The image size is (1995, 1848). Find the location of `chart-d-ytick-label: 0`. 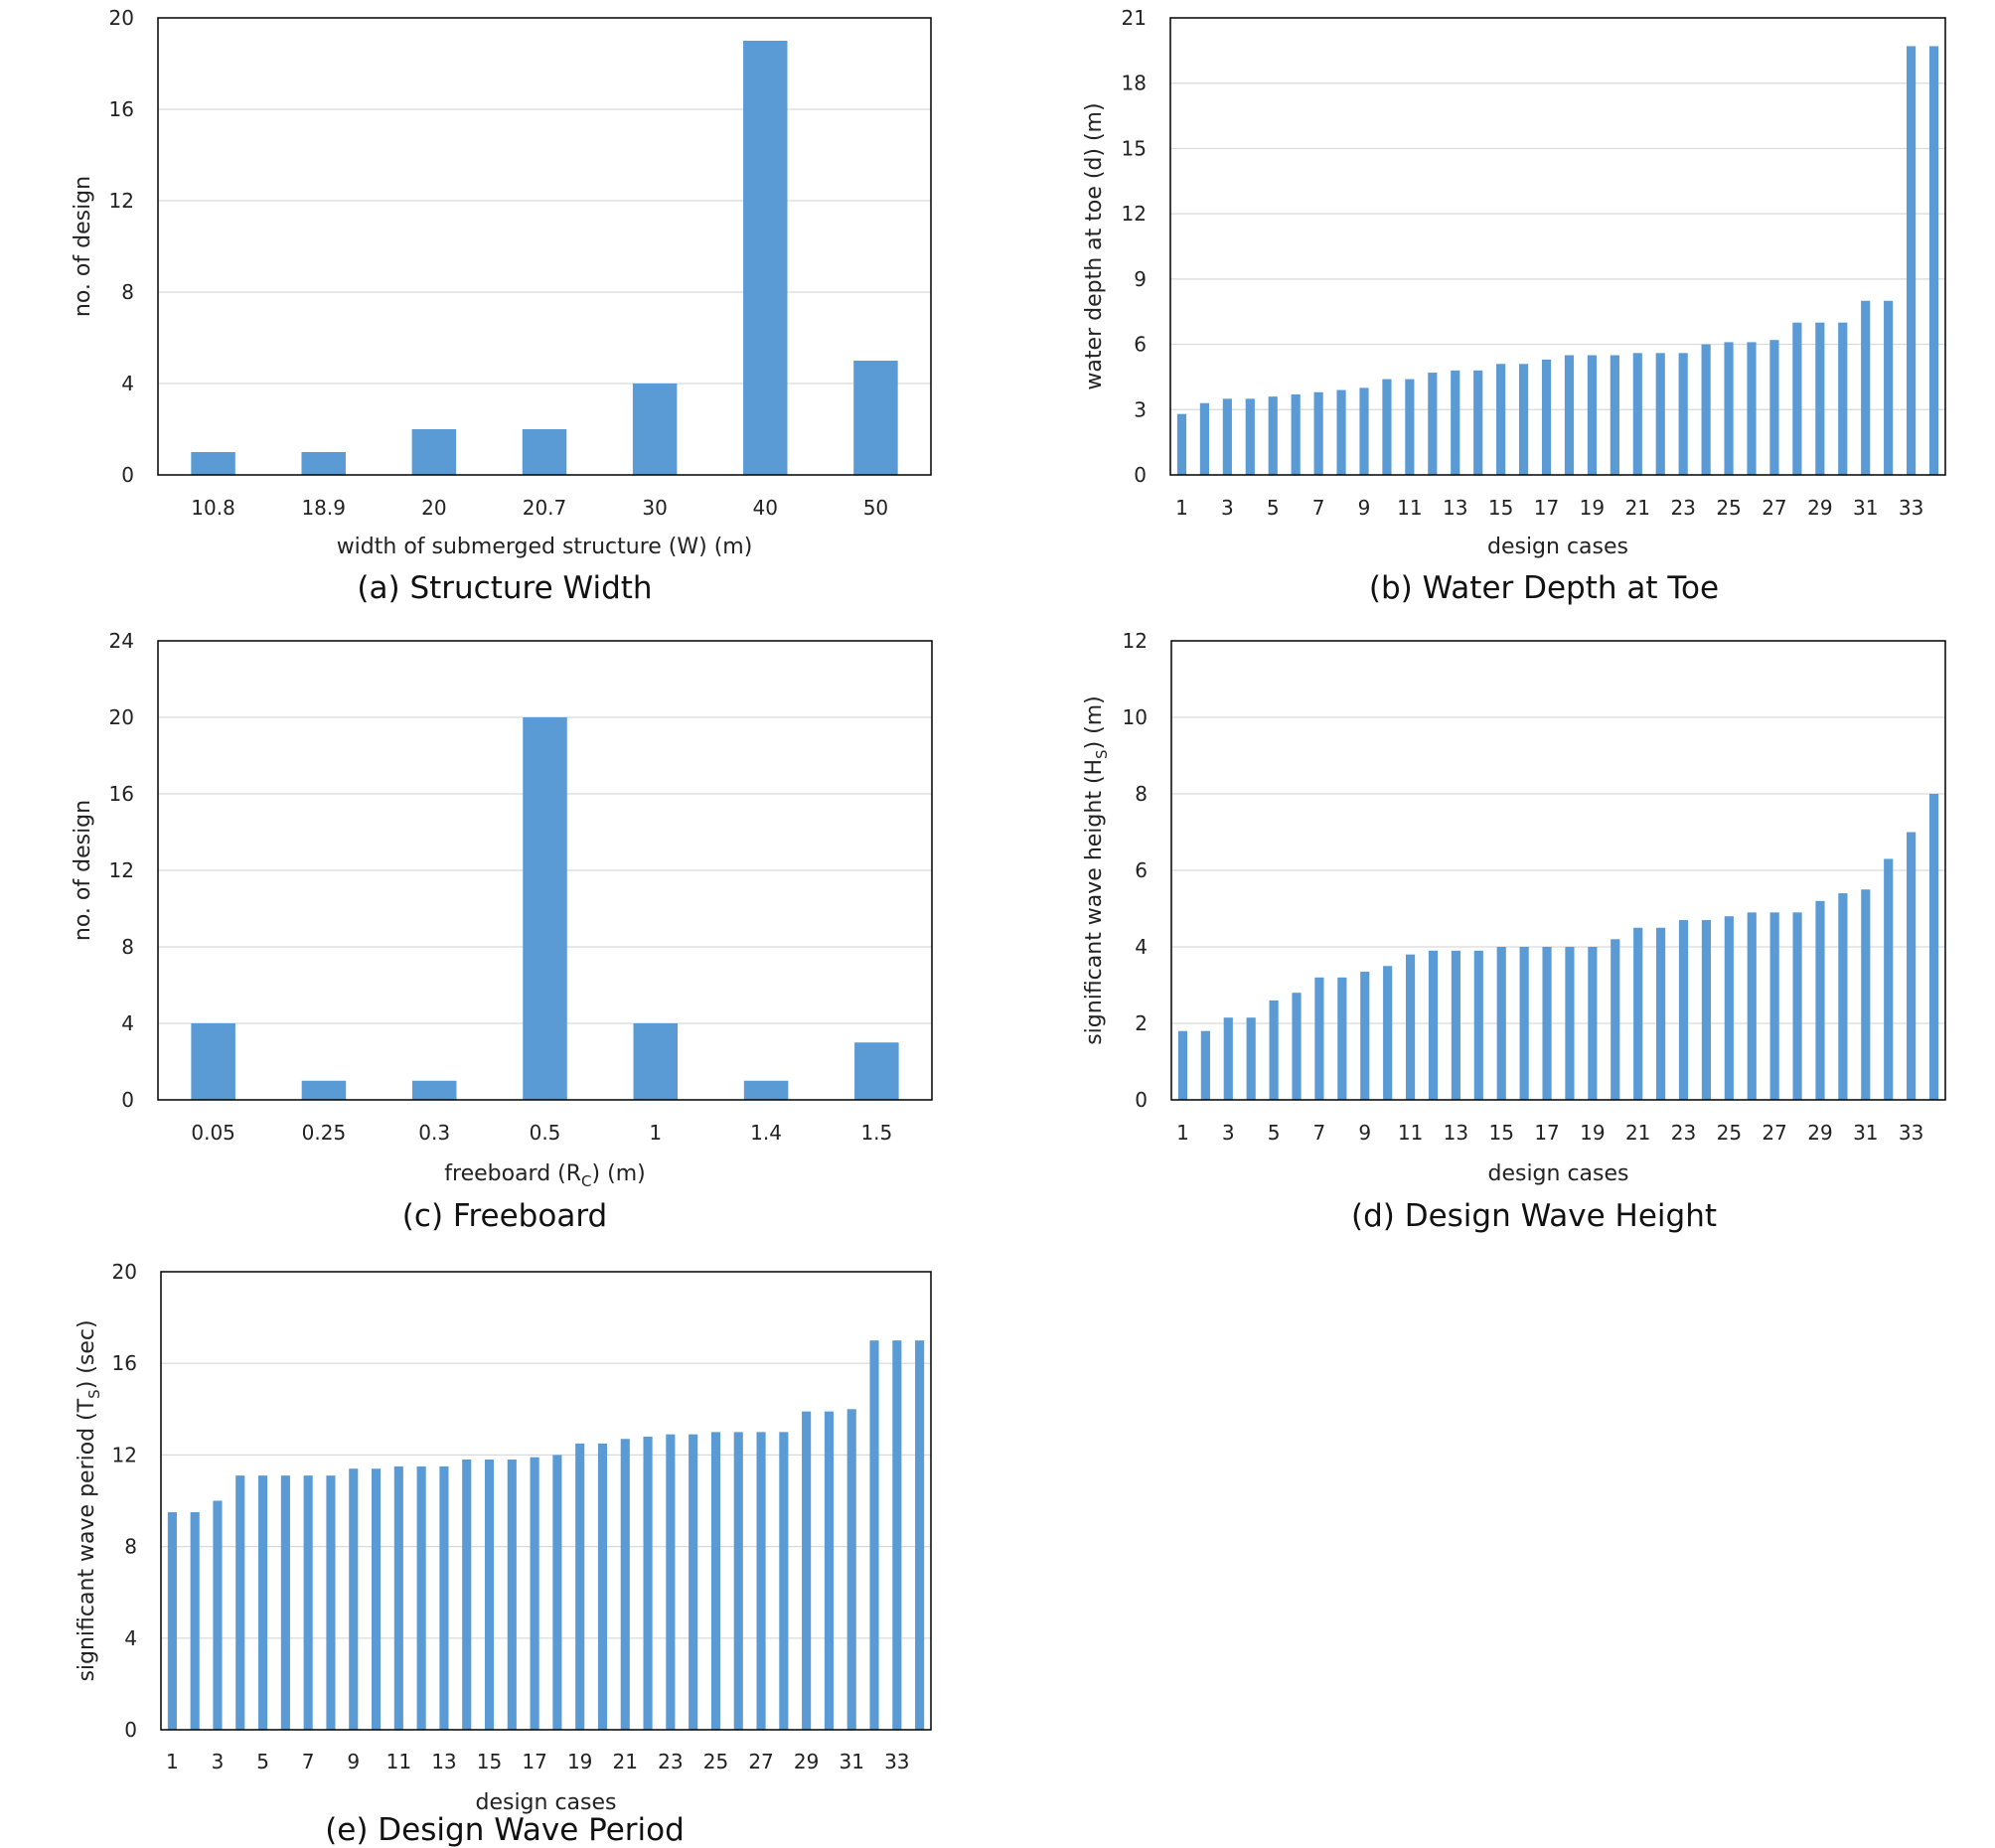

chart-d-ytick-label: 0 is located at coordinates (1141, 1100).